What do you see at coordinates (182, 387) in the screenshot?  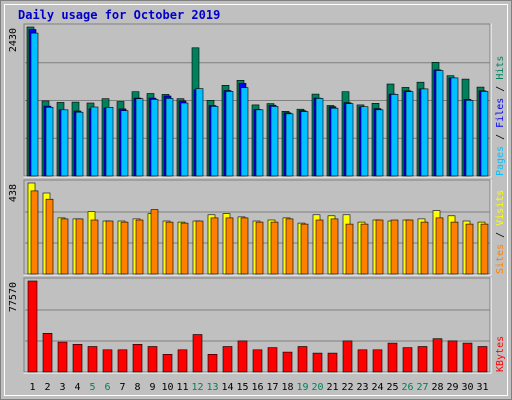 I see `day-label-11: 11` at bounding box center [182, 387].